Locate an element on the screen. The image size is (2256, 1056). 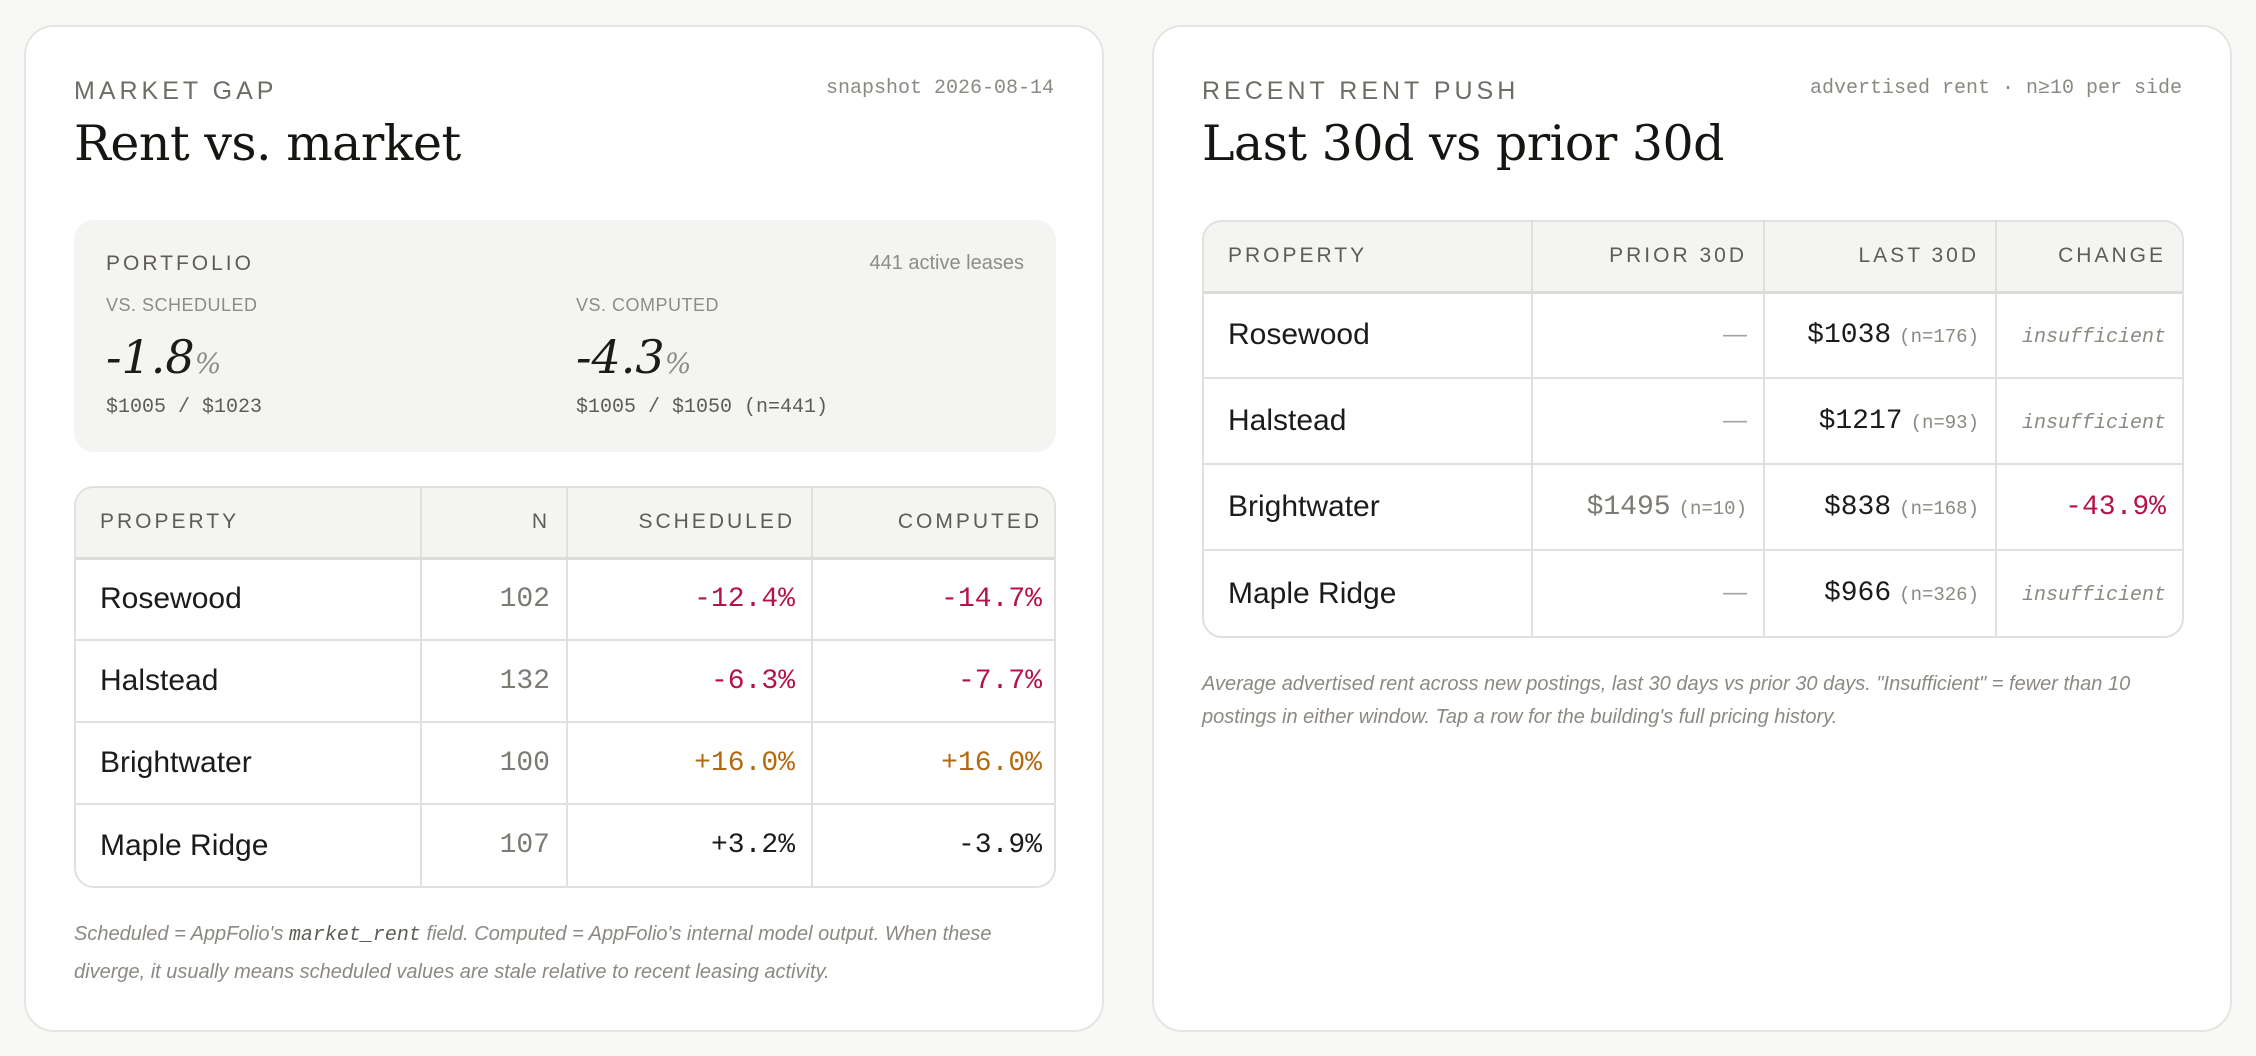
snapshot-date: snapshot 2026-08-14 is located at coordinates (939, 88).